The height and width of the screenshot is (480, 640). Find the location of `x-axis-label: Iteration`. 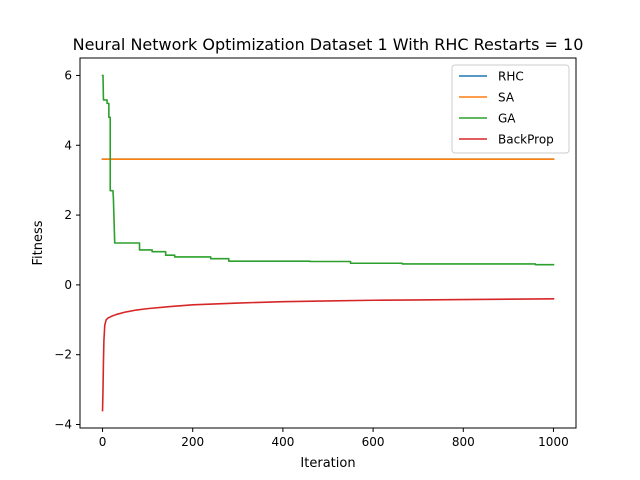

x-axis-label: Iteration is located at coordinates (327, 463).